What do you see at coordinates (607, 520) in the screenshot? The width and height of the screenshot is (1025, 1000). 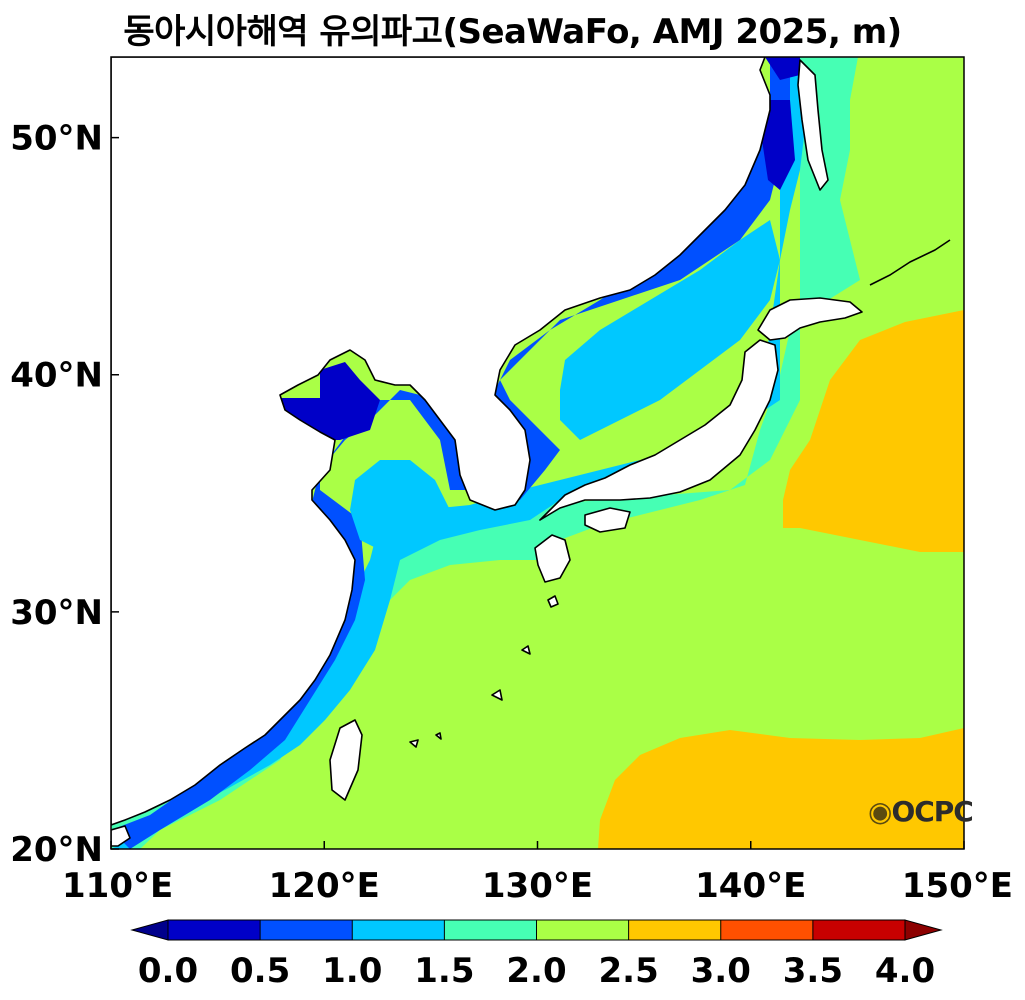 I see `shikoku` at bounding box center [607, 520].